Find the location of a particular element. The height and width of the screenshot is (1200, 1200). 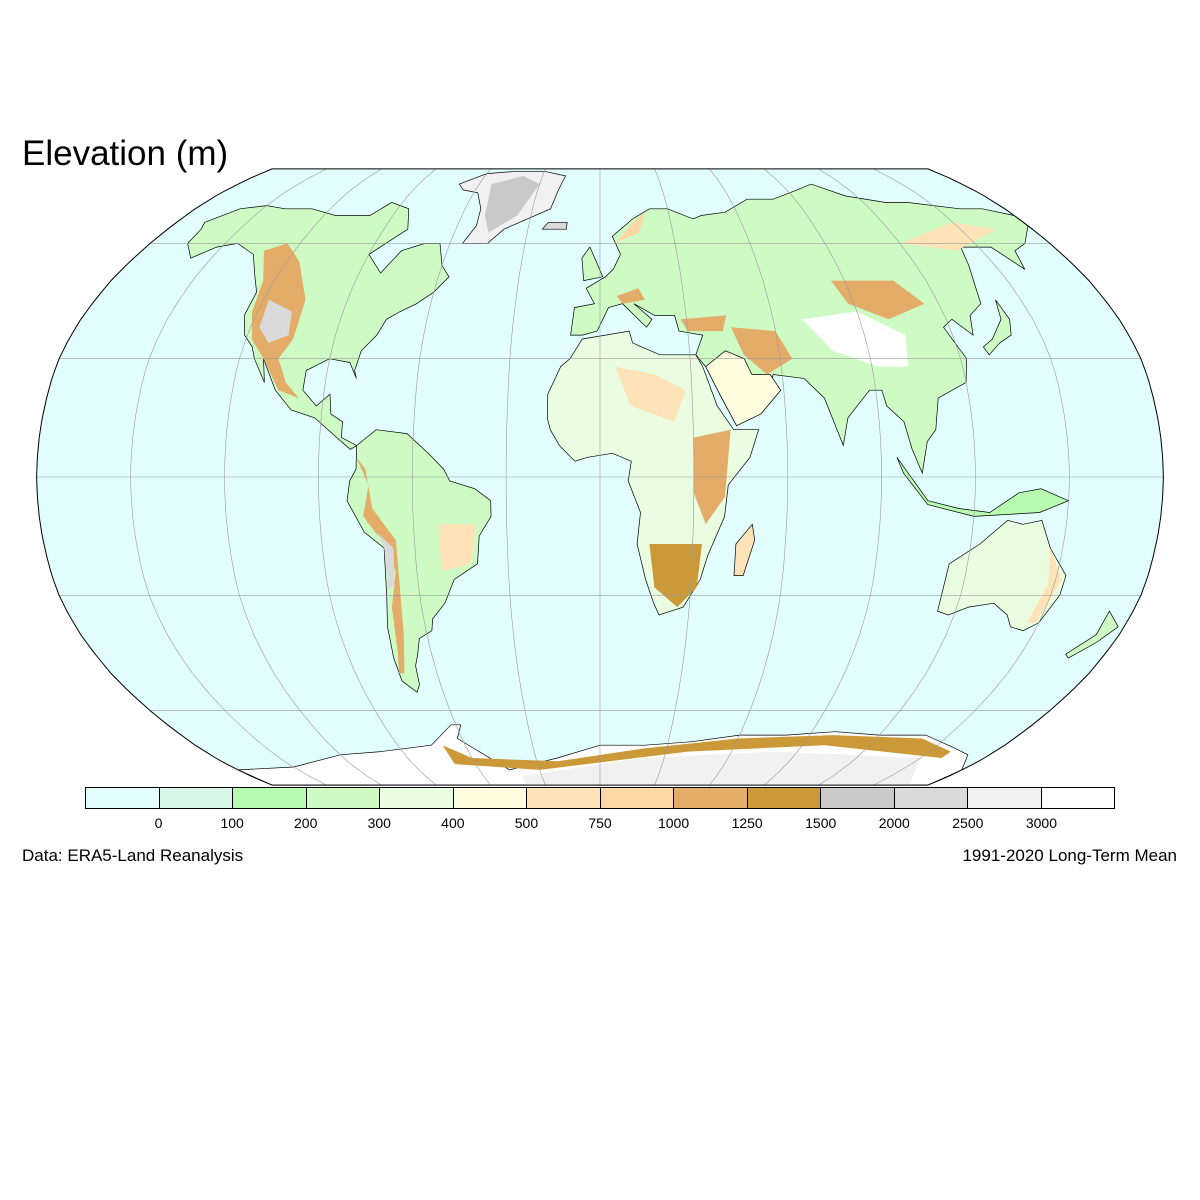

japan is located at coordinates (997, 327).